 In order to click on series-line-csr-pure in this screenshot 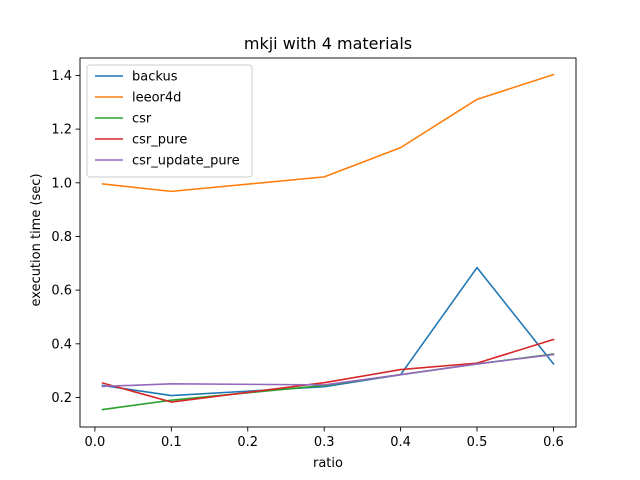, I will do `click(328, 370)`.